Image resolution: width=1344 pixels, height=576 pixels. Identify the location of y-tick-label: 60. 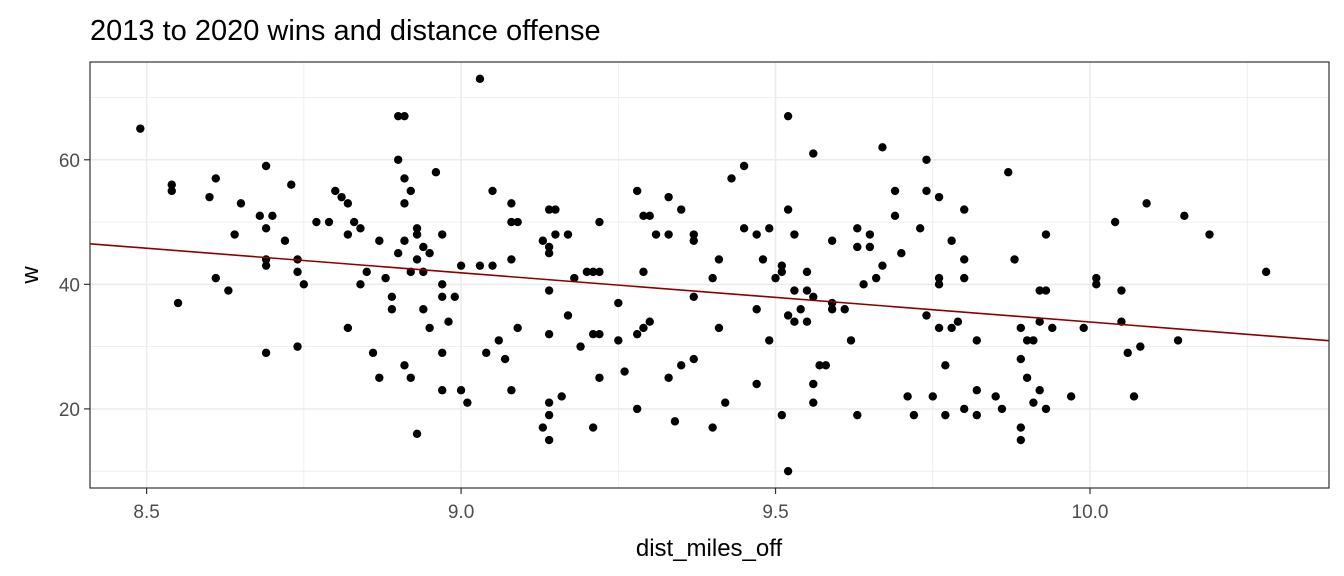
(69, 161).